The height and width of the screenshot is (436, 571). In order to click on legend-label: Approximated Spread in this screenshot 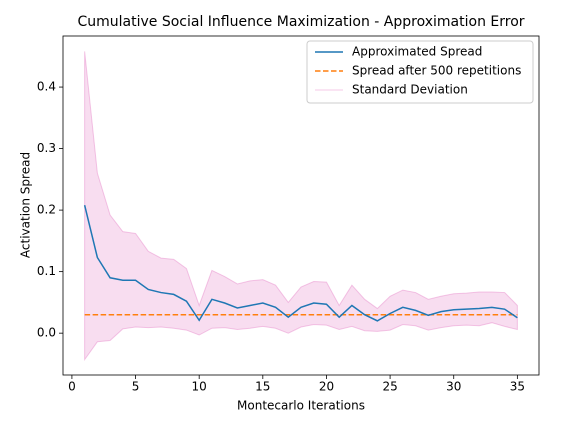, I will do `click(417, 52)`.